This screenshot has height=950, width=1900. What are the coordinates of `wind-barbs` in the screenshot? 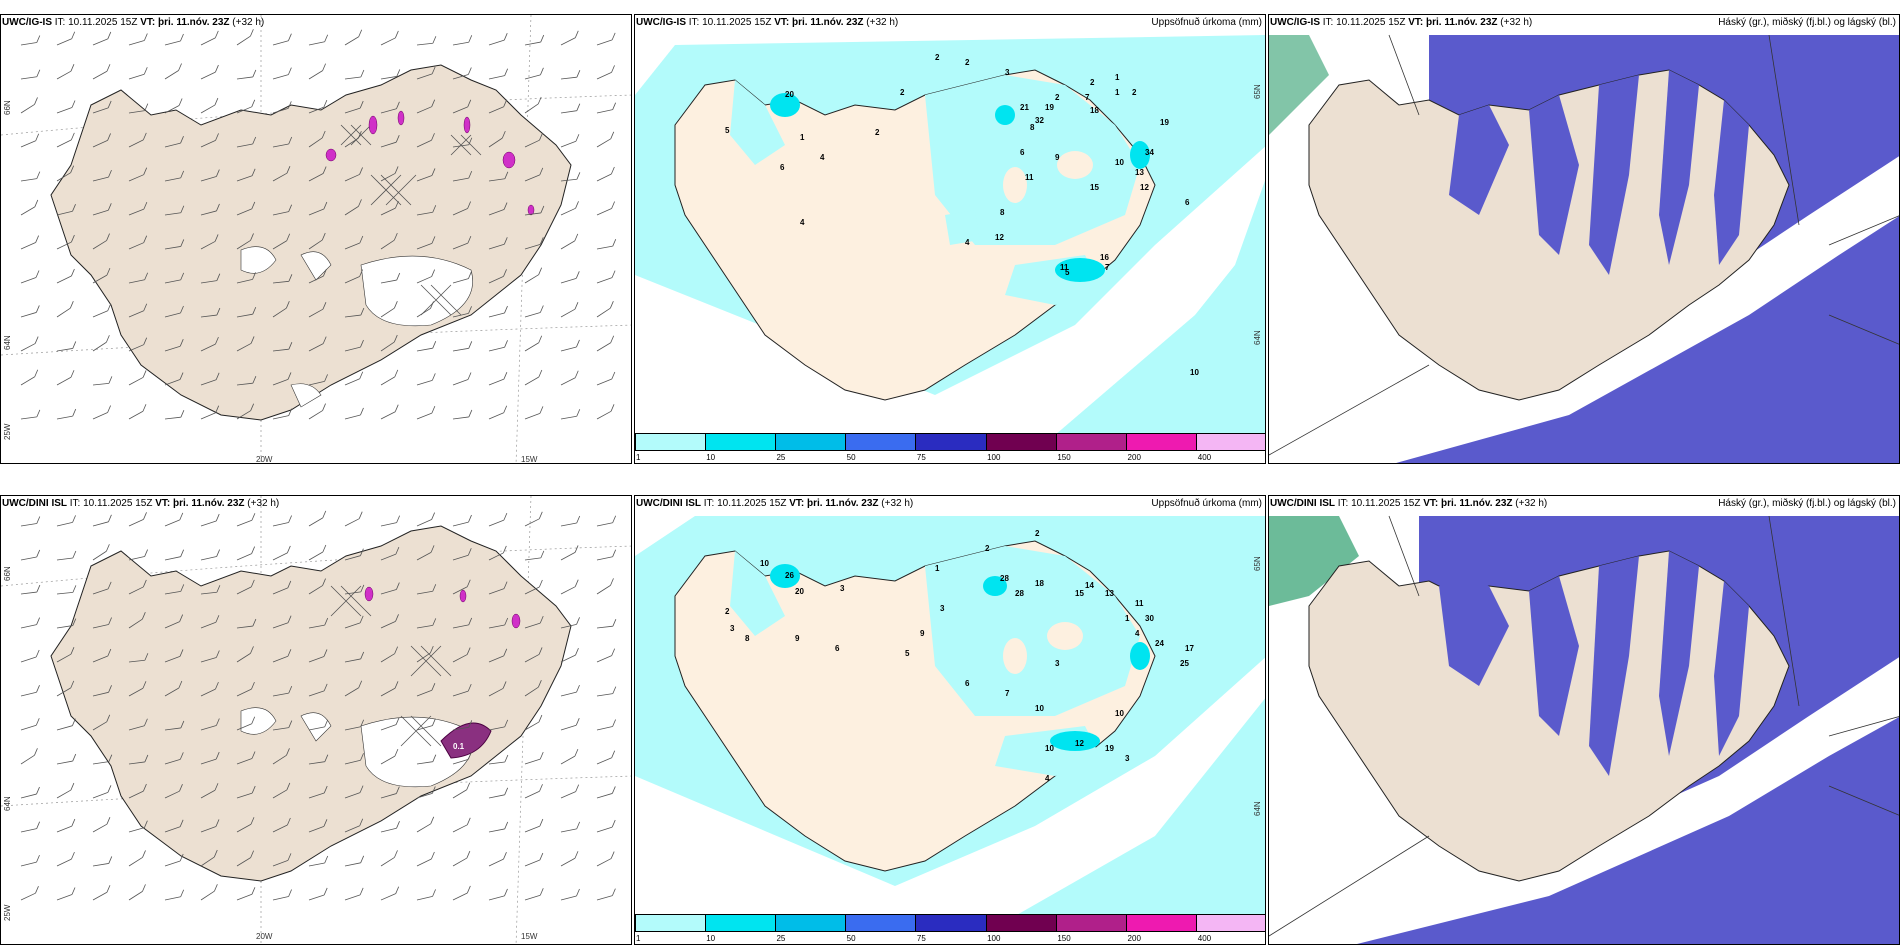 It's located at (318, 705).